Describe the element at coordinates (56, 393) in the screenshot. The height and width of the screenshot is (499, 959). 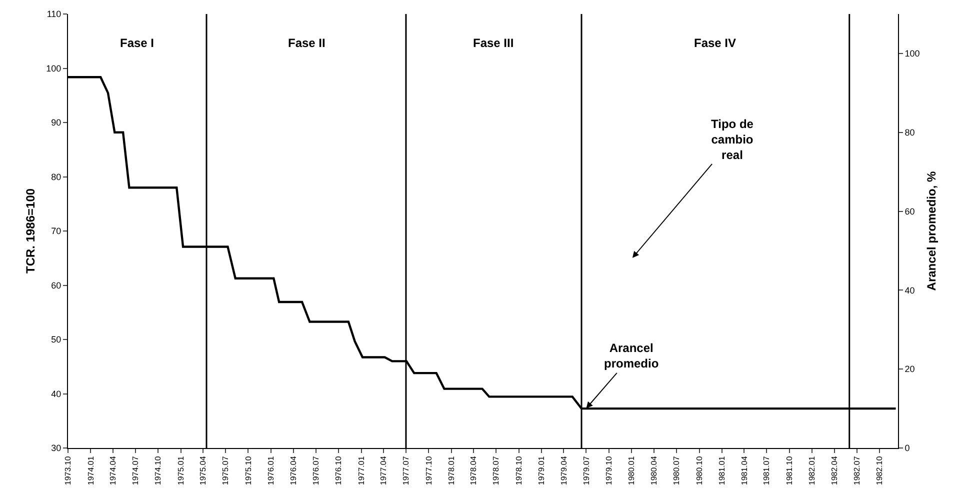
I see `y-tick-label: 40` at that location.